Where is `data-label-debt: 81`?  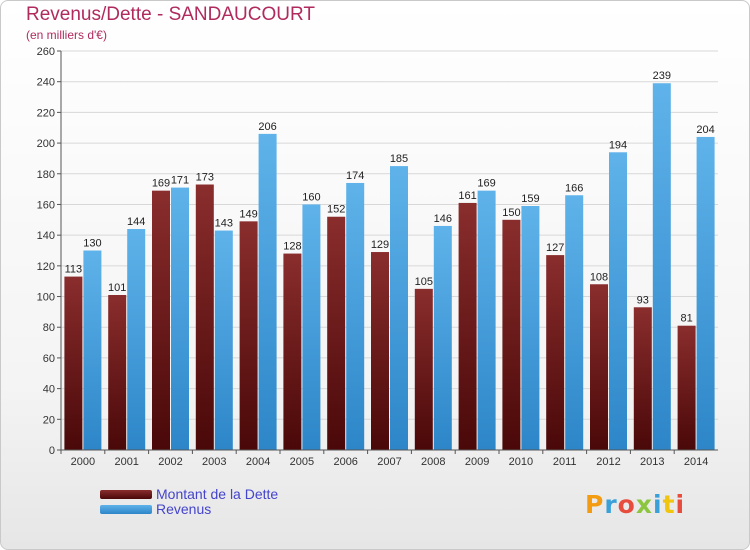
data-label-debt: 81 is located at coordinates (686, 319).